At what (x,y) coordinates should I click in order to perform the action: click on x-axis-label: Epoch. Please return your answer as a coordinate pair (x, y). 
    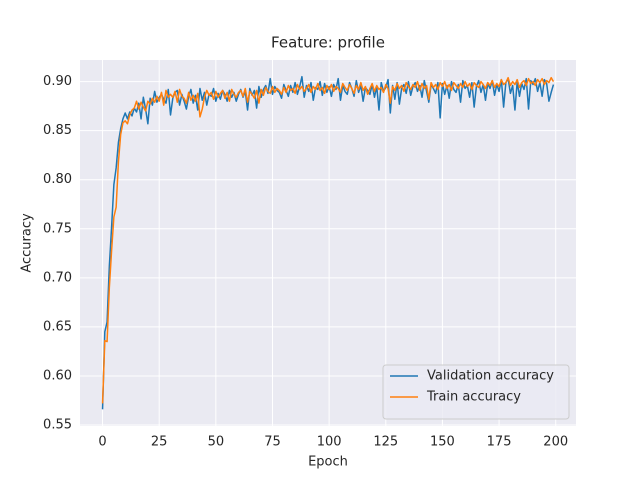
    Looking at the image, I should click on (328, 462).